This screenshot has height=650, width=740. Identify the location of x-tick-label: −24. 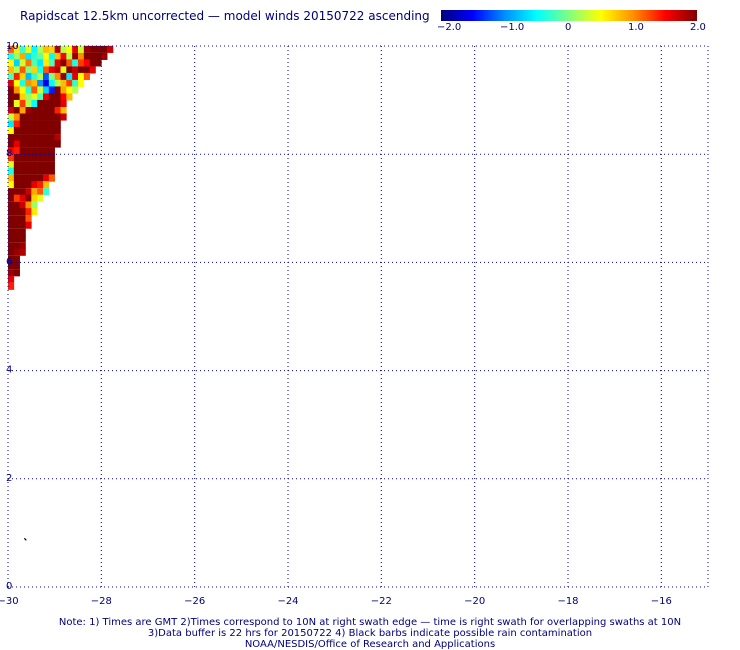
(287, 601).